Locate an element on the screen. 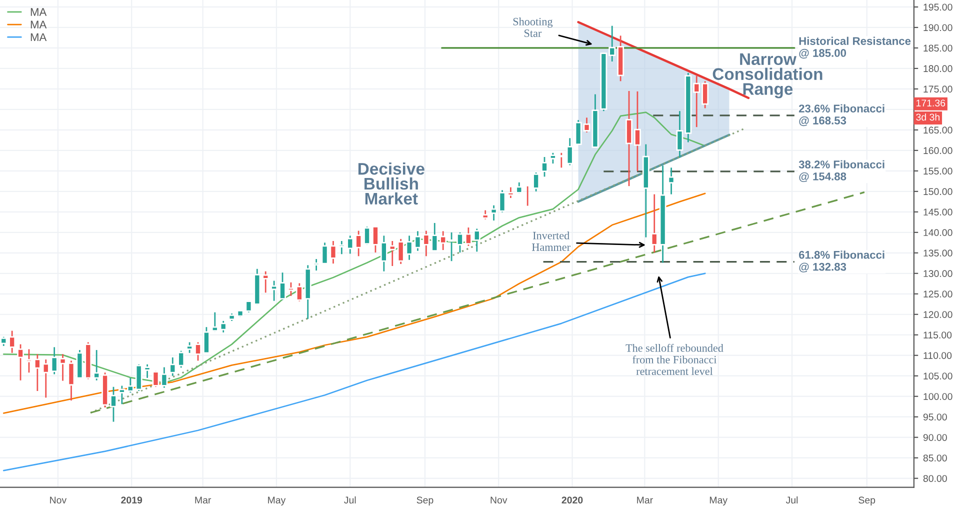 Image resolution: width=954 pixels, height=513 pixels. y-tick-label: 85.00 is located at coordinates (935, 458).